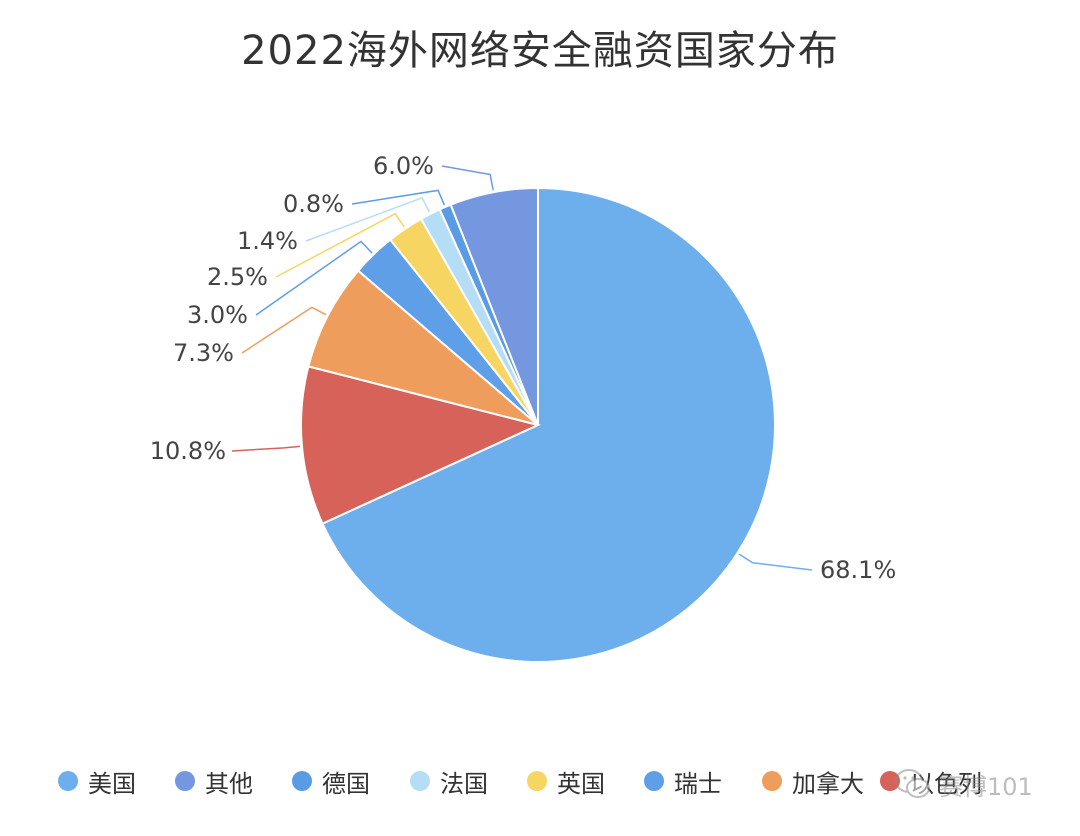 This screenshot has width=1080, height=836. Describe the element at coordinates (237, 277) in the screenshot. I see `data-label-4: 2.5%` at that location.